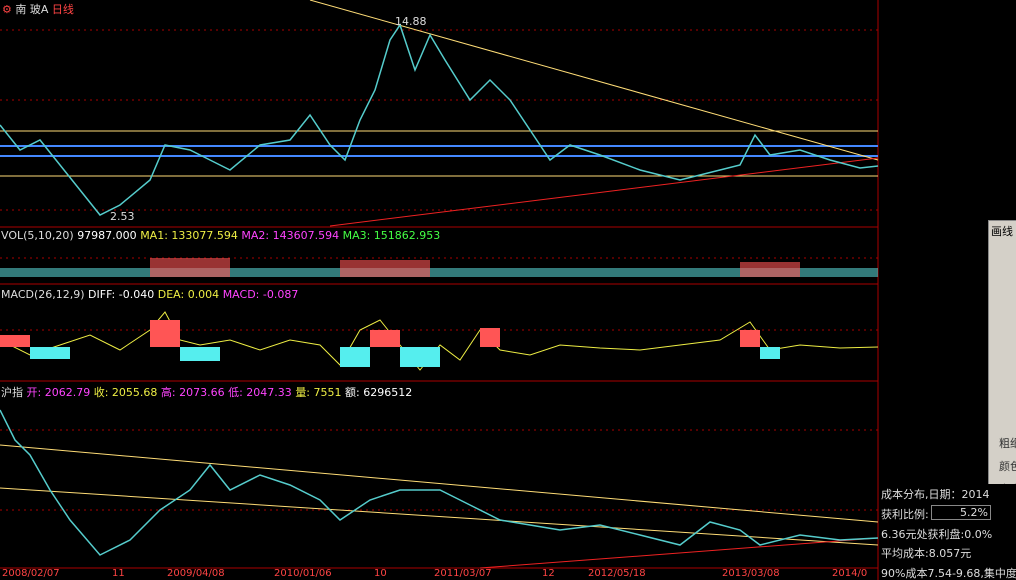 The height and width of the screenshot is (580, 1016). I want to click on high-price-label: 14.88, so click(411, 21).